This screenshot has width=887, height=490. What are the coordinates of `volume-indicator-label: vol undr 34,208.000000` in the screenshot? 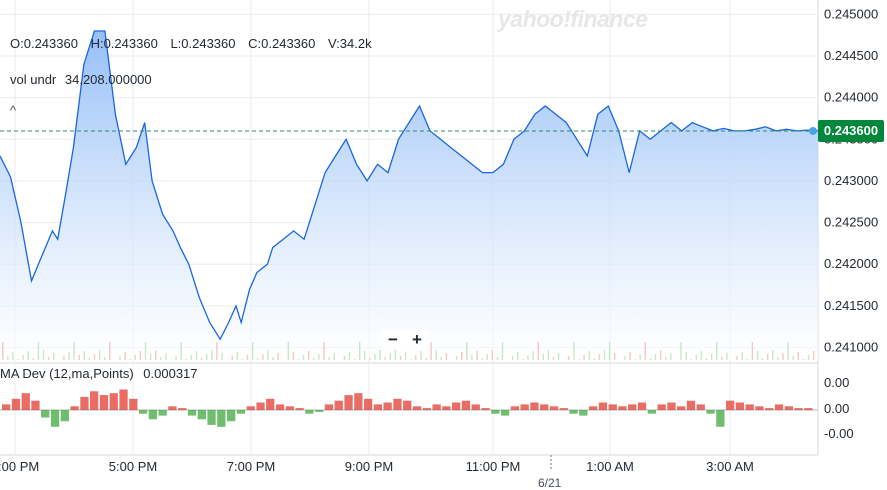 It's located at (83, 79).